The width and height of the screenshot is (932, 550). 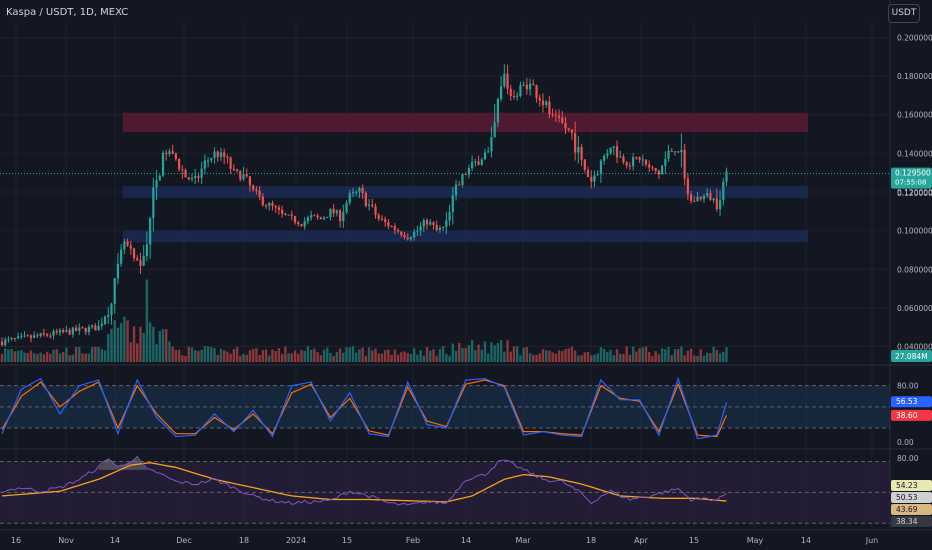 What do you see at coordinates (911, 521) in the screenshot?
I see `rsi-value-tag` at bounding box center [911, 521].